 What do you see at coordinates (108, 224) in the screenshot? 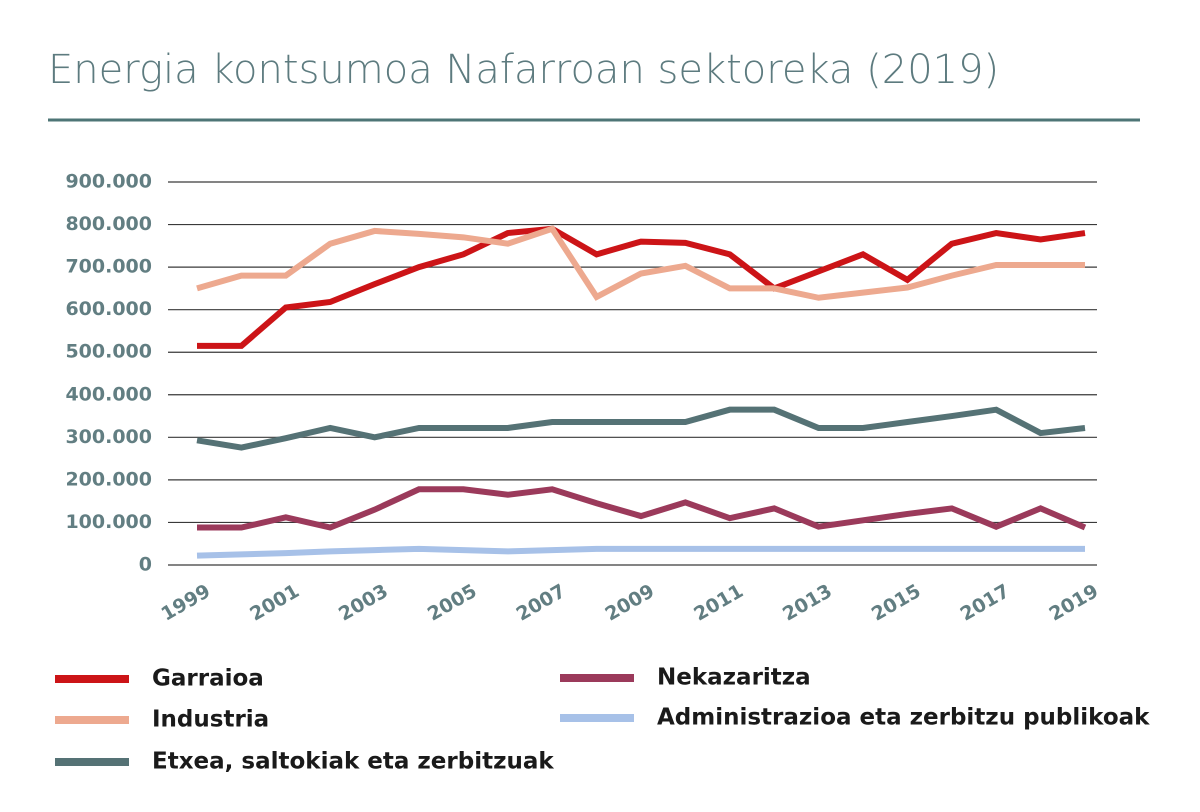
I see `y-tick-label: 800.000` at bounding box center [108, 224].